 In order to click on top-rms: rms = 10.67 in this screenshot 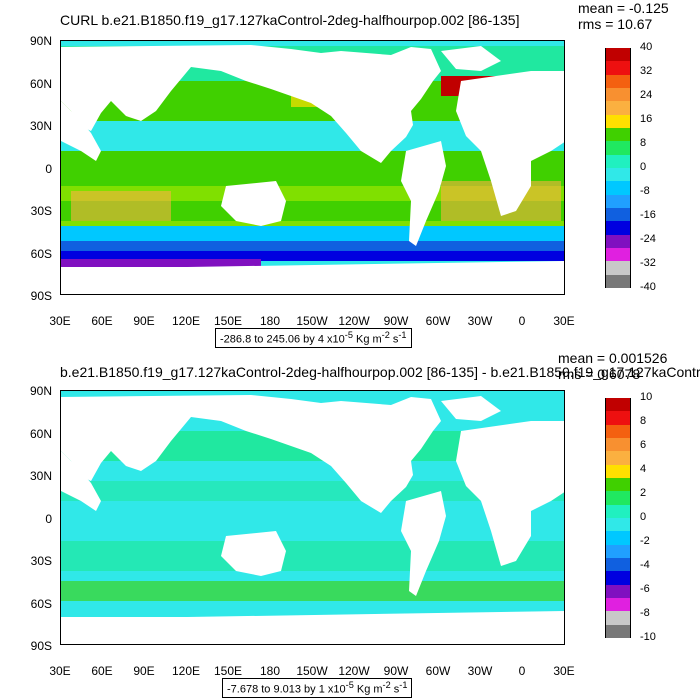, I will do `click(615, 24)`.